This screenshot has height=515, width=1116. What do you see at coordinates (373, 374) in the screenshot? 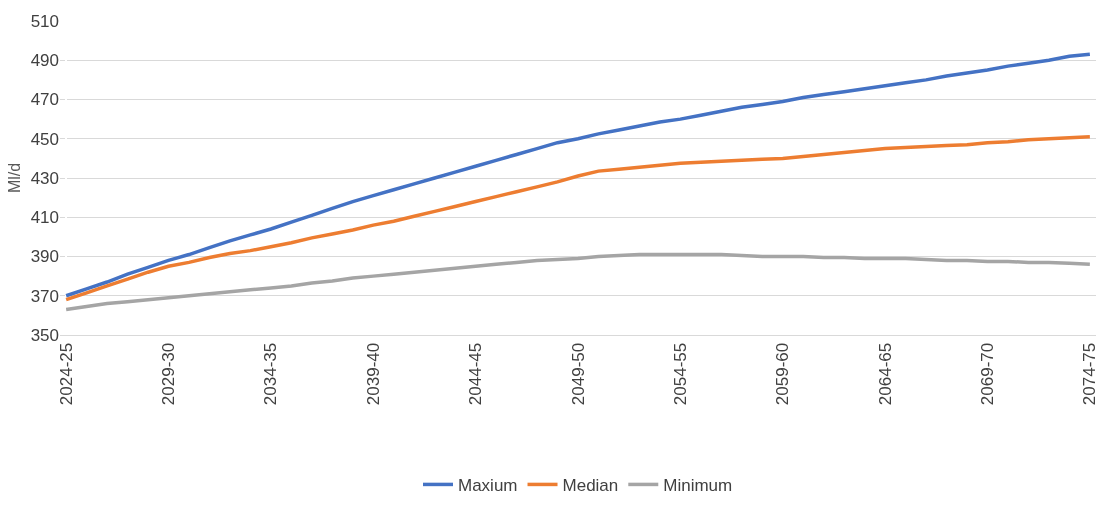
I see `x-tick-label: 2039-40` at bounding box center [373, 374].